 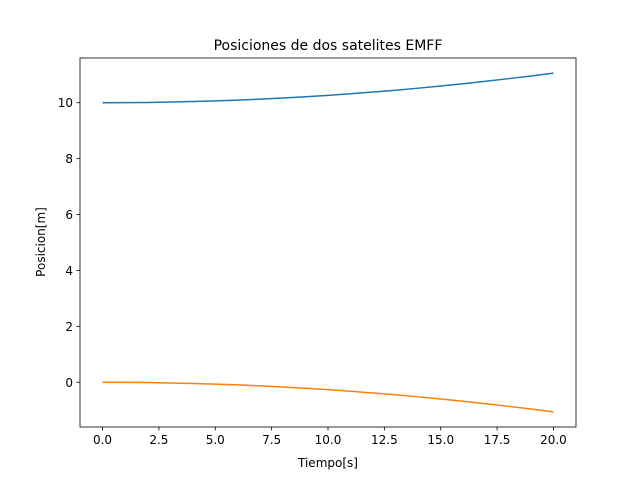 I want to click on x-tick-label: 2.5, so click(x=158, y=440).